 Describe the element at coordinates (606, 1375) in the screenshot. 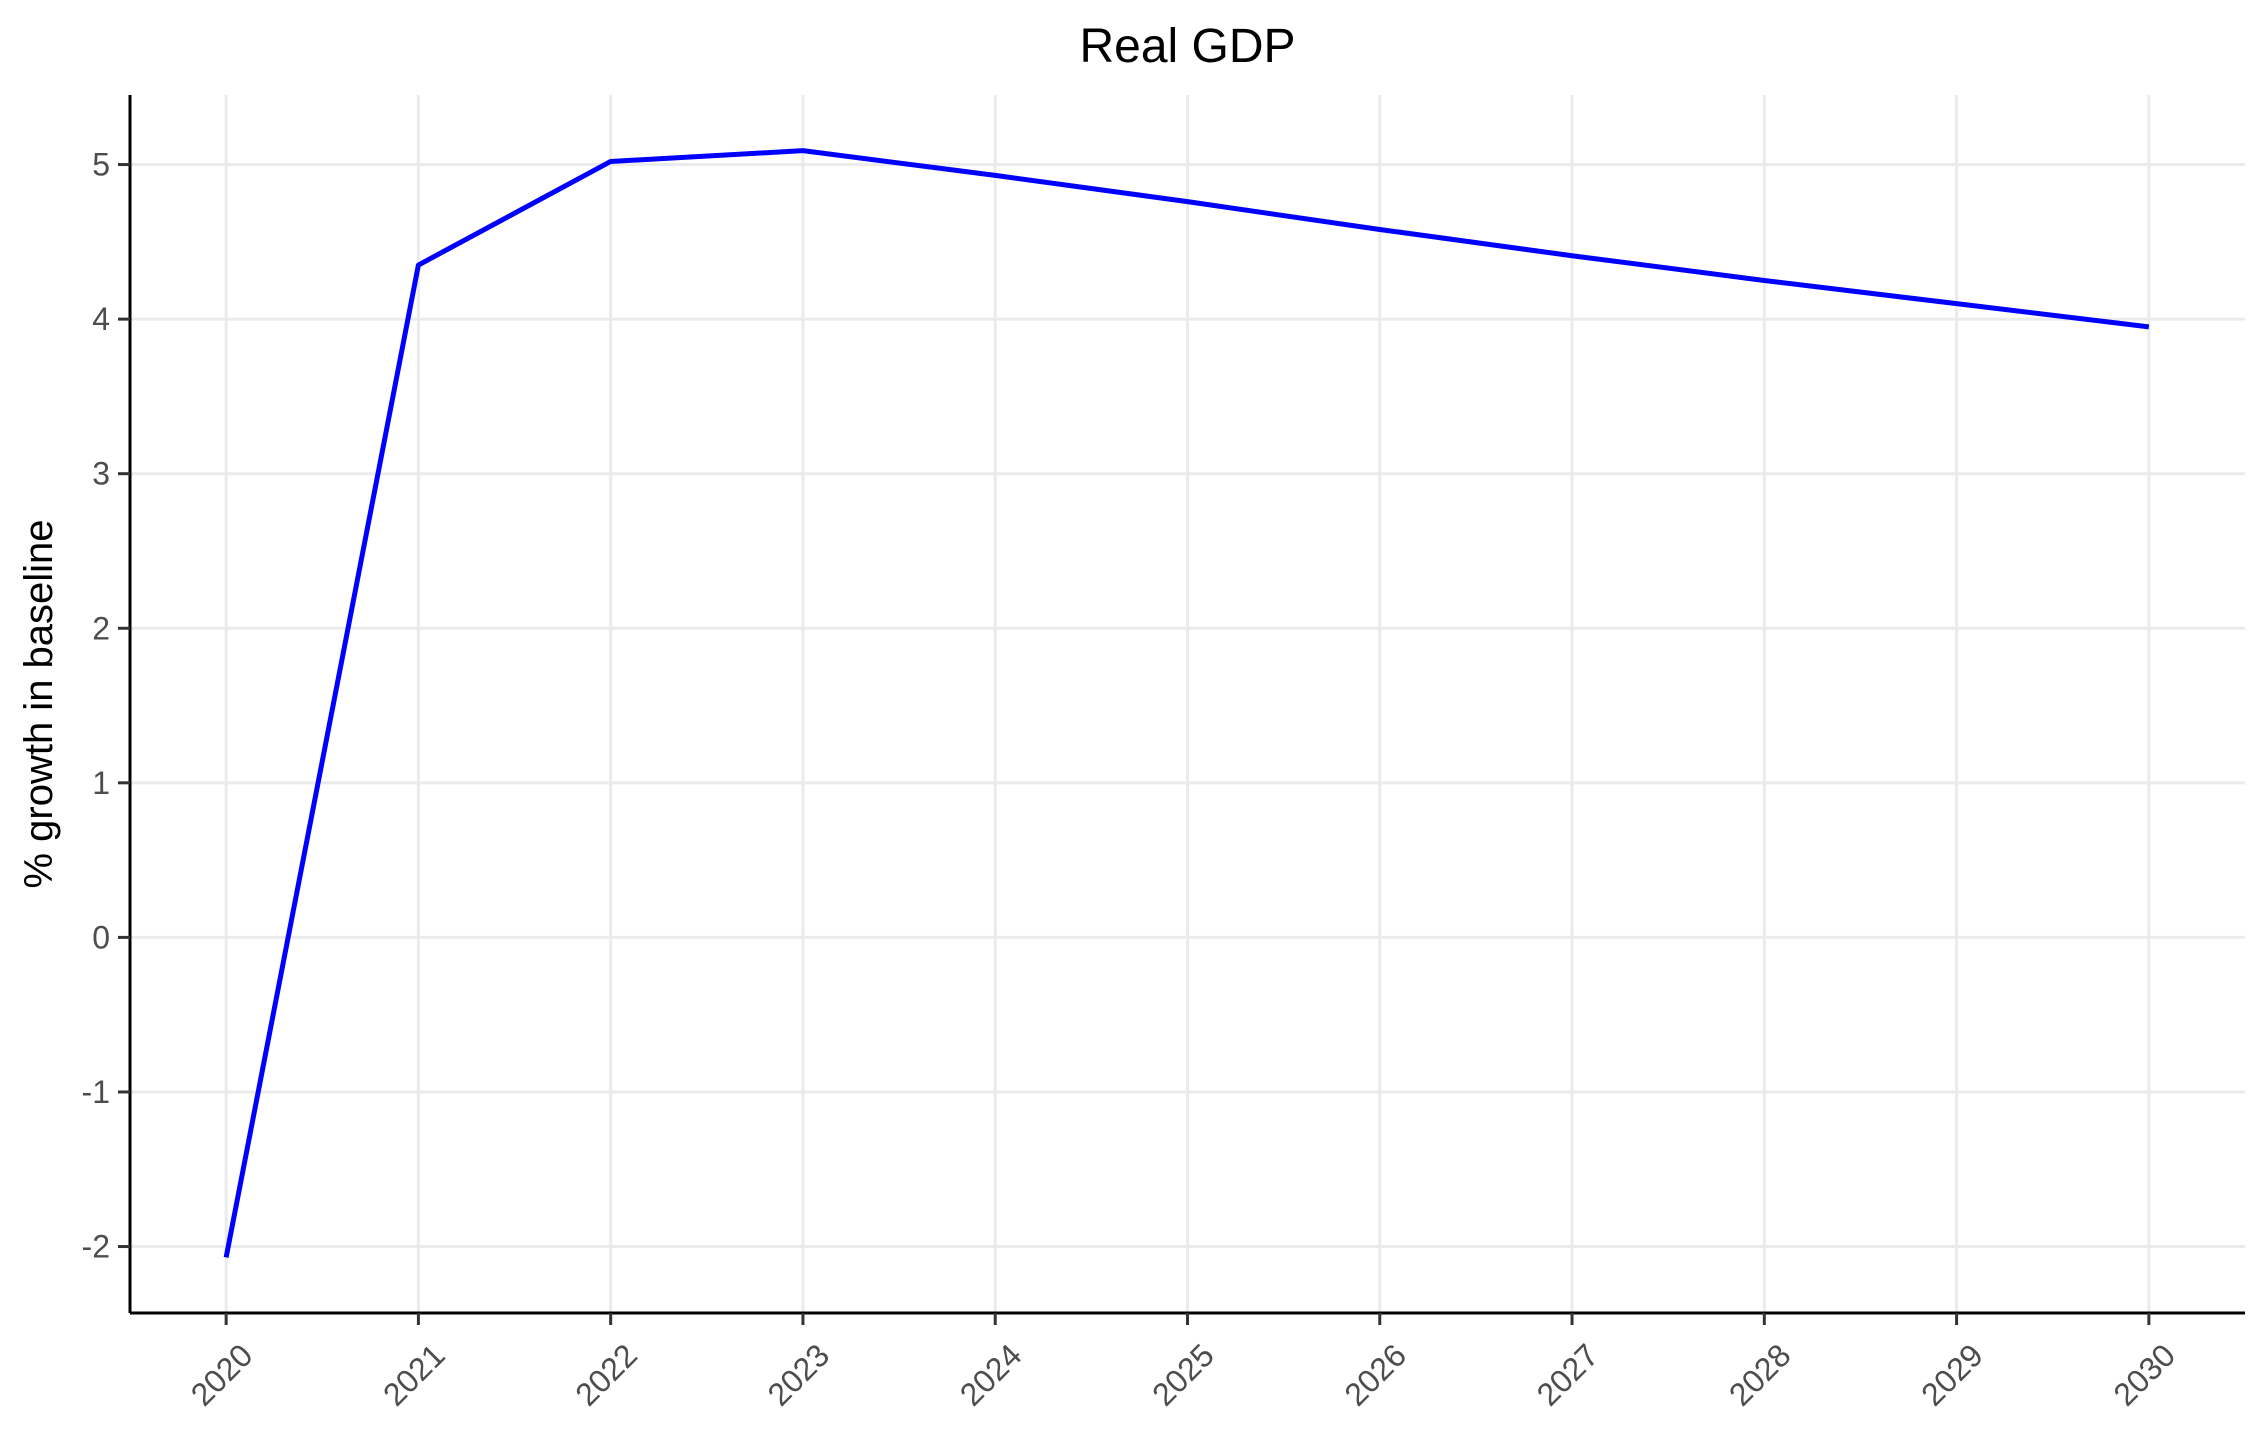

I see `x-tick-label: 2022` at that location.